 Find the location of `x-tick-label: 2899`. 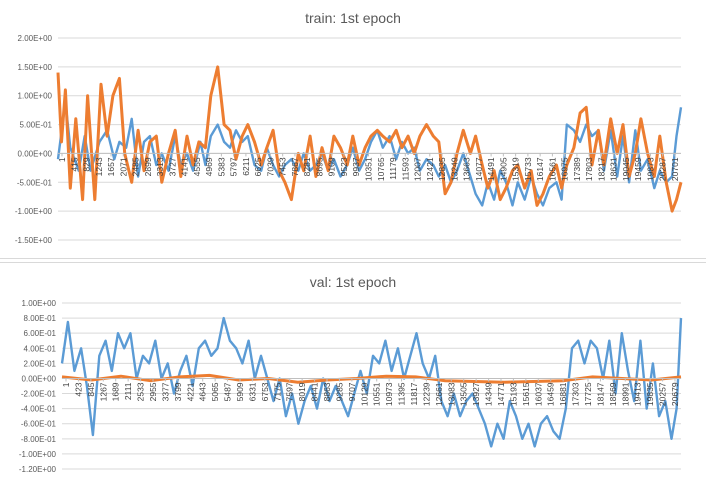

x-tick-label: 2899 is located at coordinates (148, 166).